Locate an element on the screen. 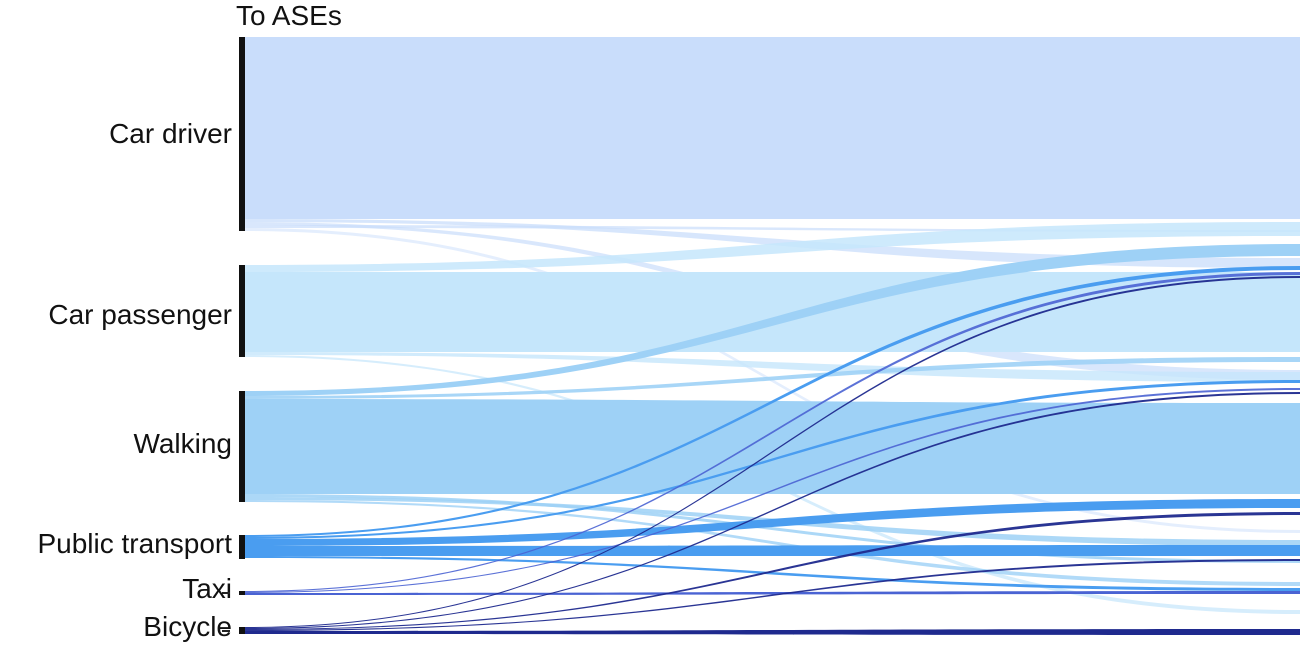 The image size is (1300, 650). flow-taxi is located at coordinates (772, 593).